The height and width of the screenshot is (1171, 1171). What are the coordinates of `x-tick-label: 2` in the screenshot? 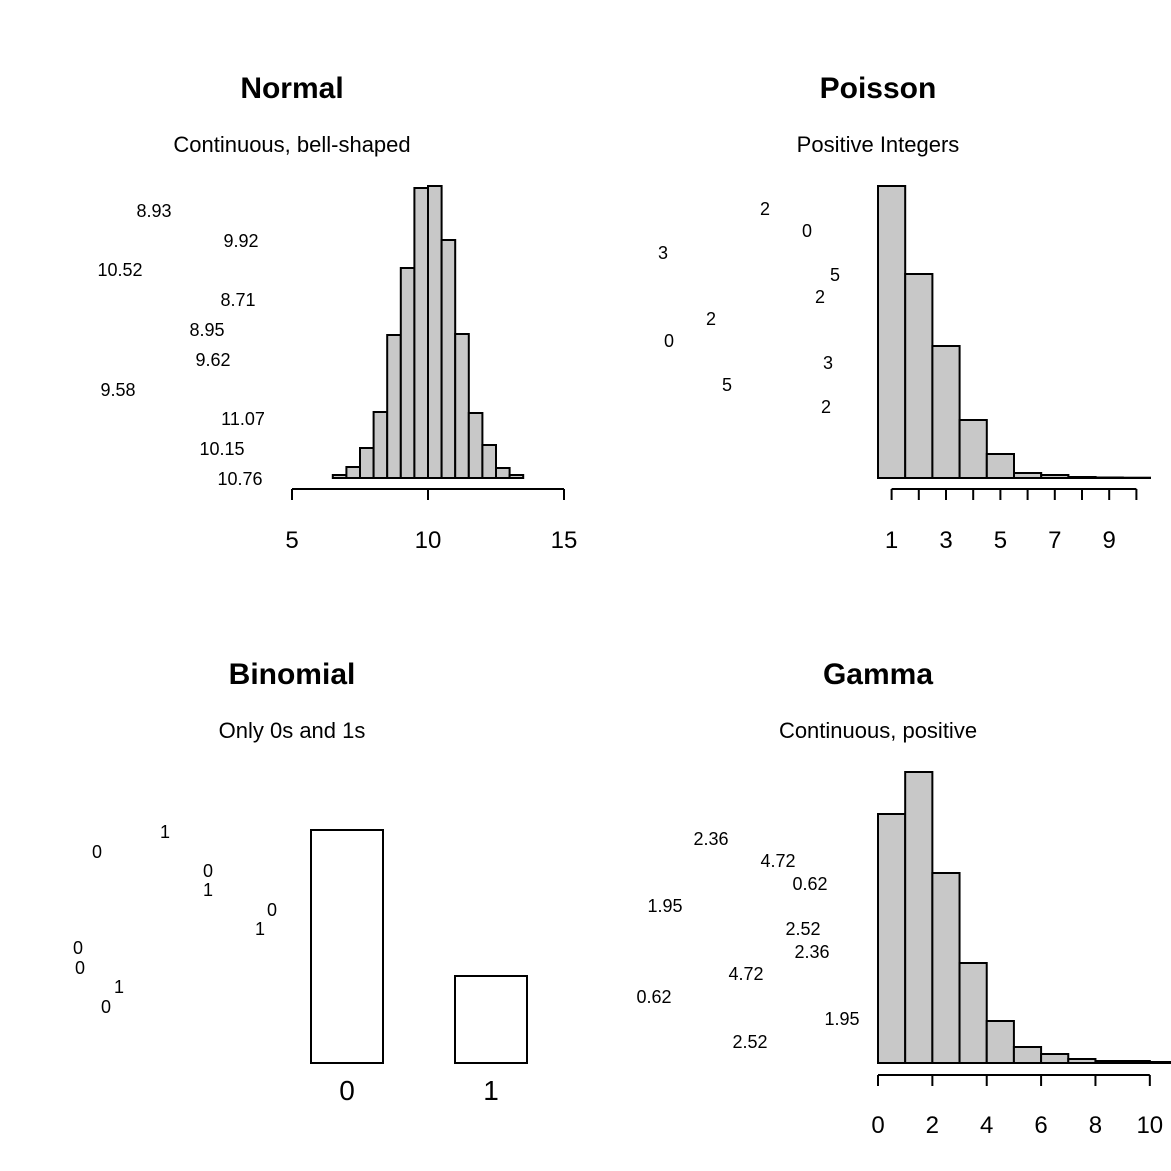 It's located at (932, 1125).